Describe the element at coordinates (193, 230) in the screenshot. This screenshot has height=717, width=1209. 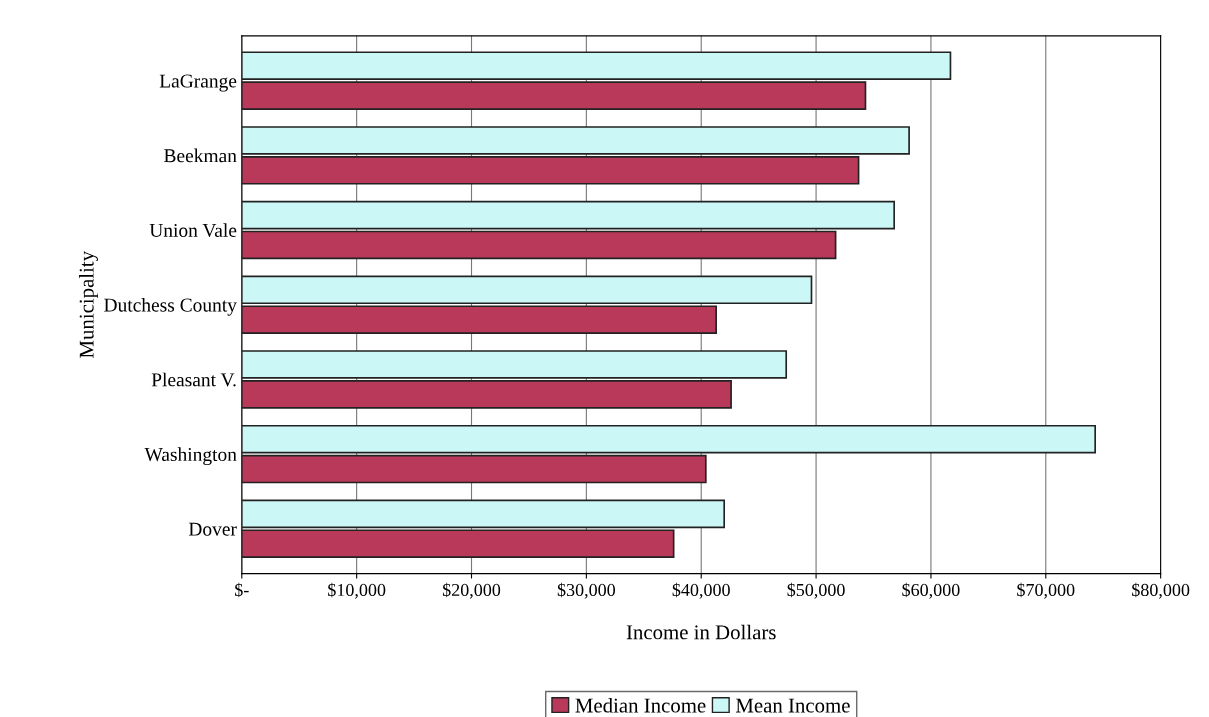
I see `y-tick-label: Union Vale` at that location.